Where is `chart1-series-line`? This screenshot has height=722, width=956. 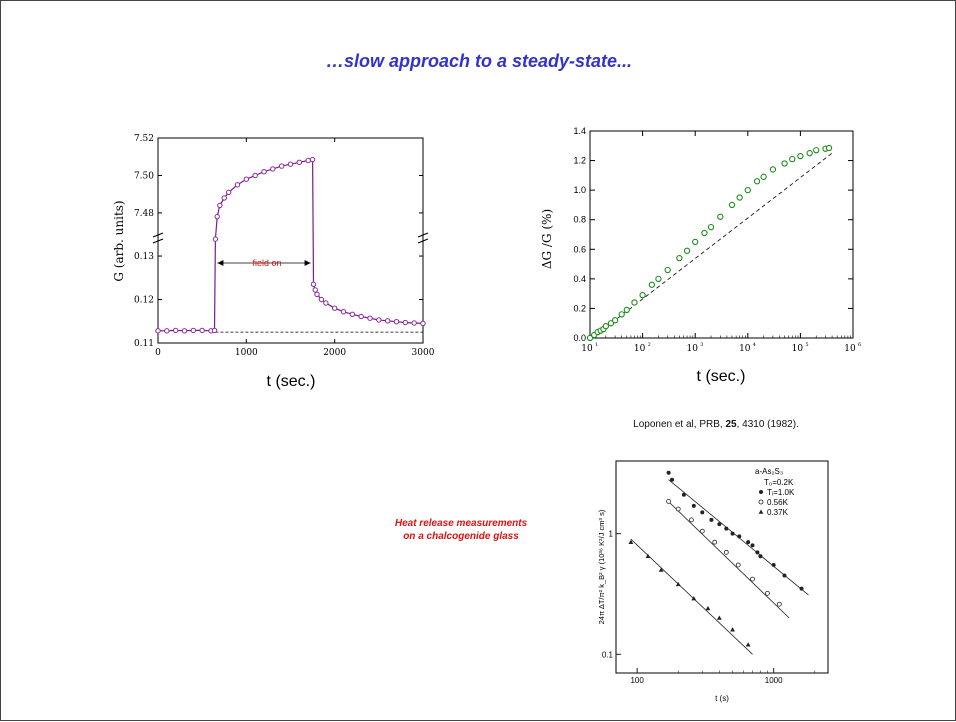
chart1-series-line is located at coordinates (291, 245).